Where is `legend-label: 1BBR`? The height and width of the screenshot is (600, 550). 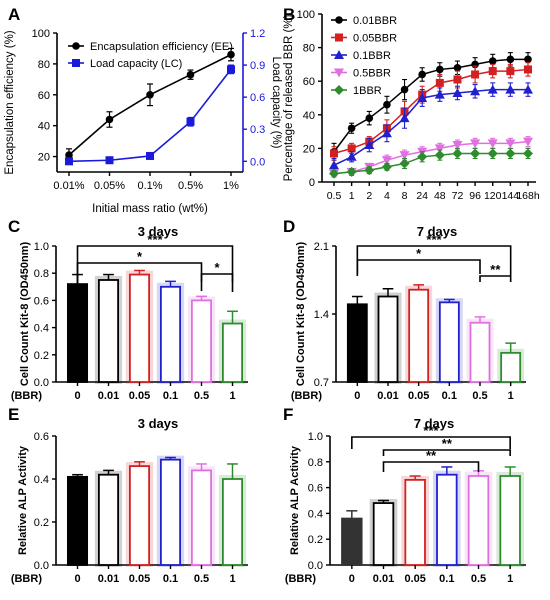
legend-label: 1BBR is located at coordinates (367, 91).